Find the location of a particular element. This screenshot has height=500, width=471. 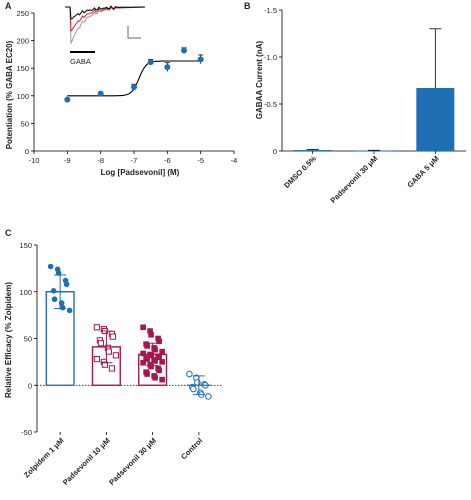

panel-a-x-tick-label: -6 is located at coordinates (167, 160).